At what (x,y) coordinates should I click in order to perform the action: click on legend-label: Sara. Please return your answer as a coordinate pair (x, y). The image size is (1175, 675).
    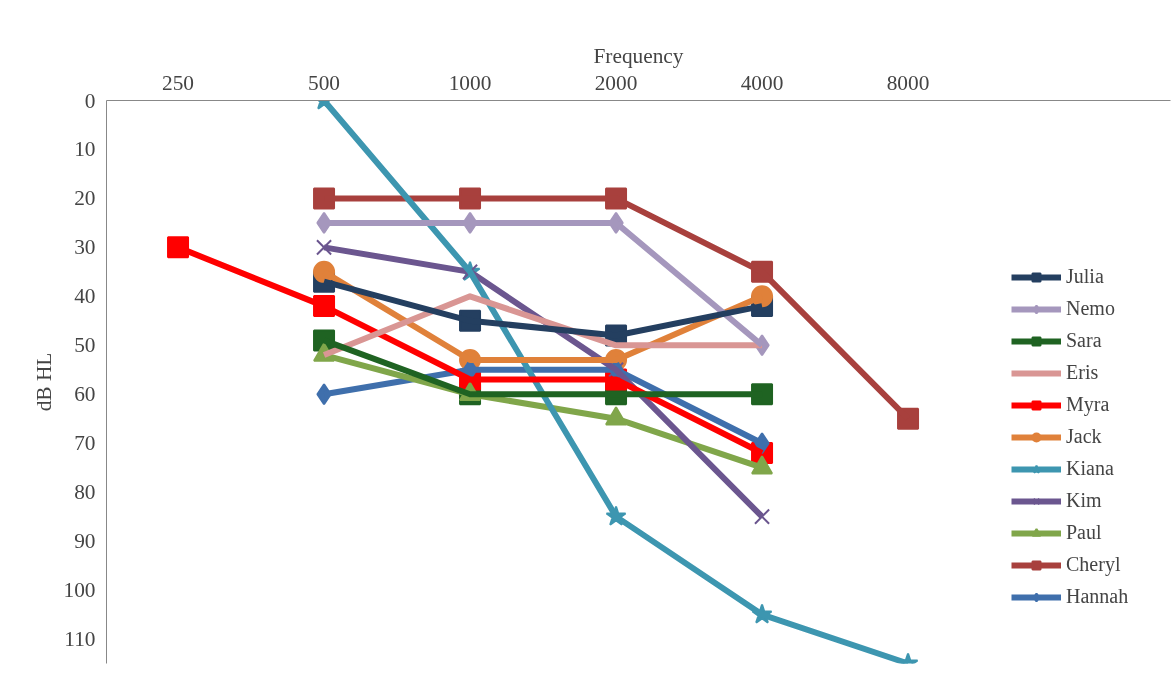
    Looking at the image, I should click on (1084, 340).